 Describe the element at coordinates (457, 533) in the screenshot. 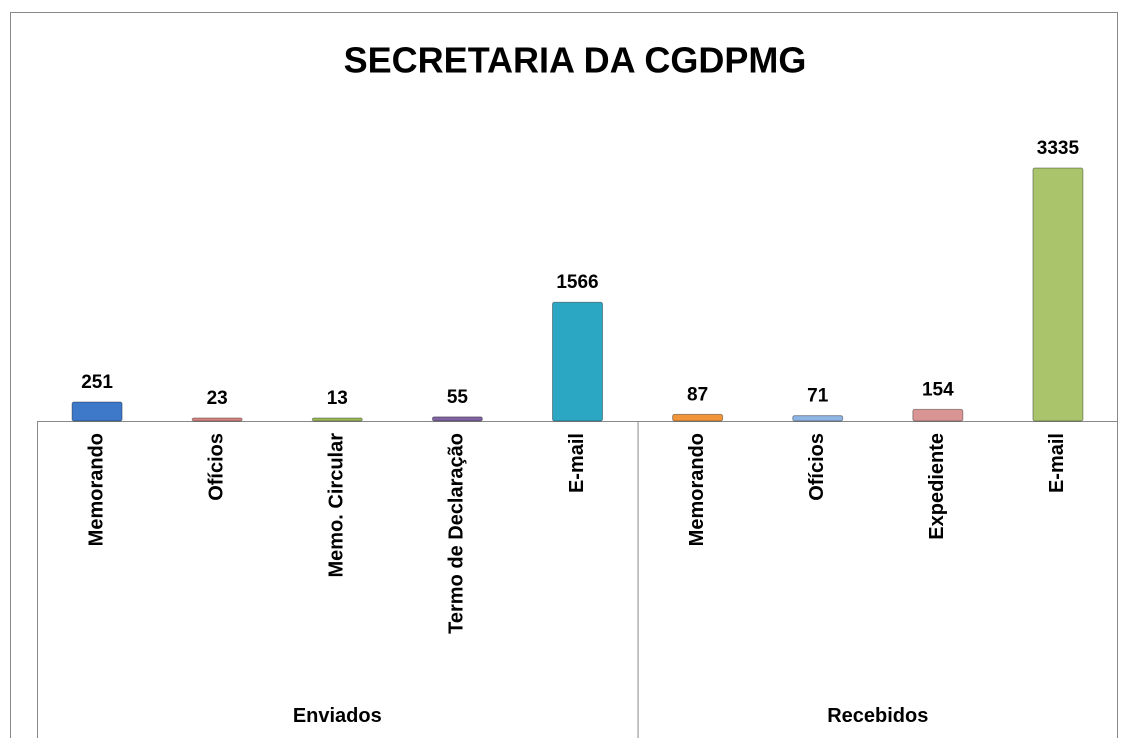

I see `x-tick-label: Termo de Declaração` at that location.